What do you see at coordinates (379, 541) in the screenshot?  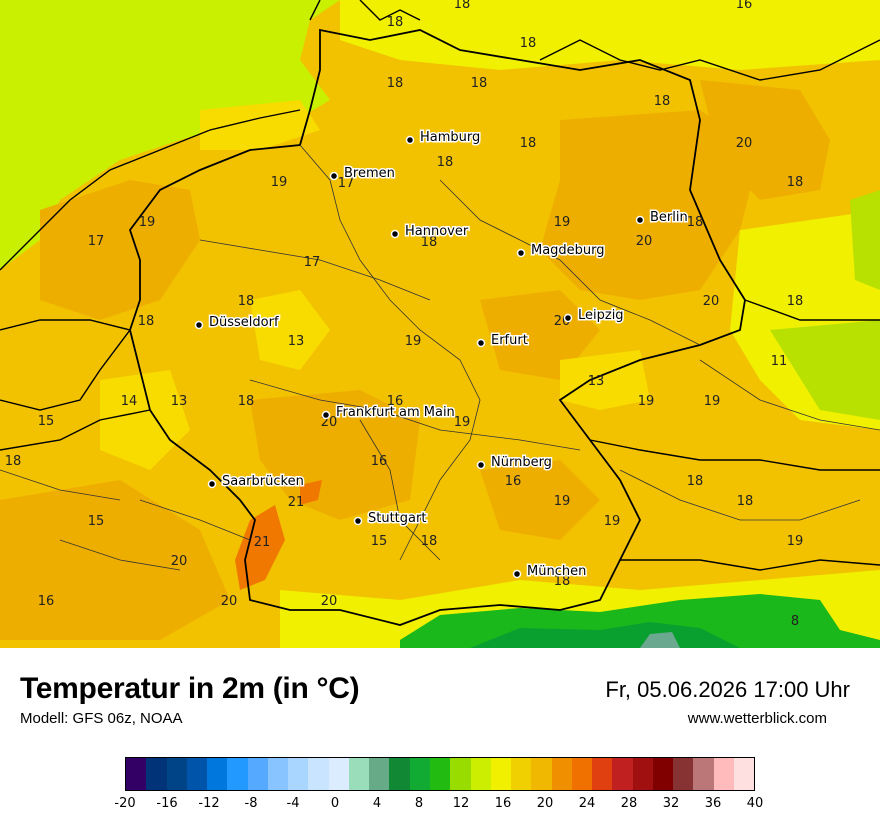 I see `temperature-value: 15` at bounding box center [379, 541].